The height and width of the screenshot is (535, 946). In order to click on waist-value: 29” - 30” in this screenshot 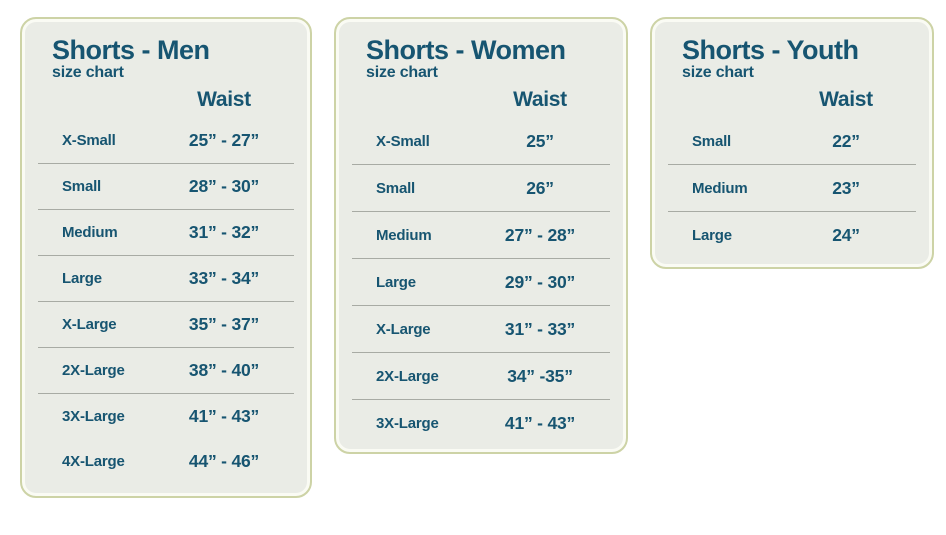, I will do `click(540, 281)`.